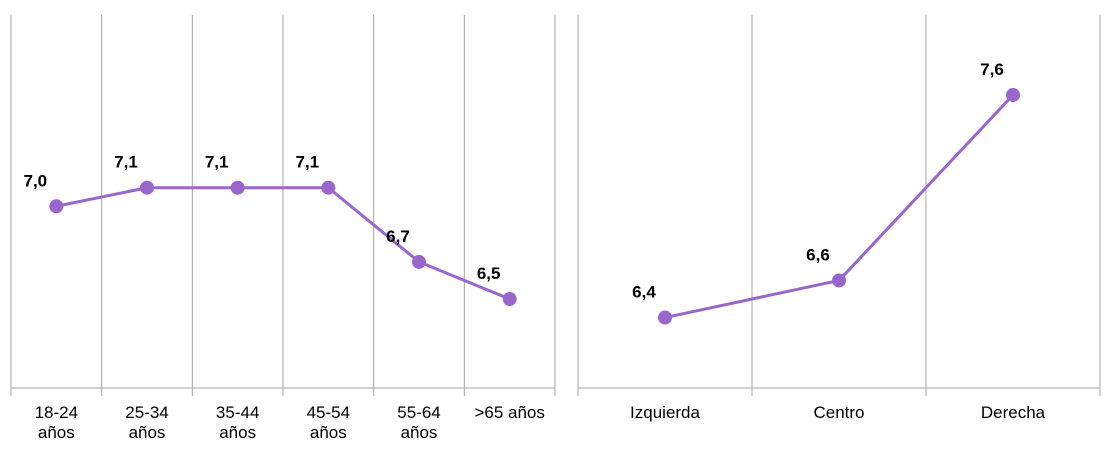  I want to click on x-tick-label: 18-24 años, so click(56, 422).